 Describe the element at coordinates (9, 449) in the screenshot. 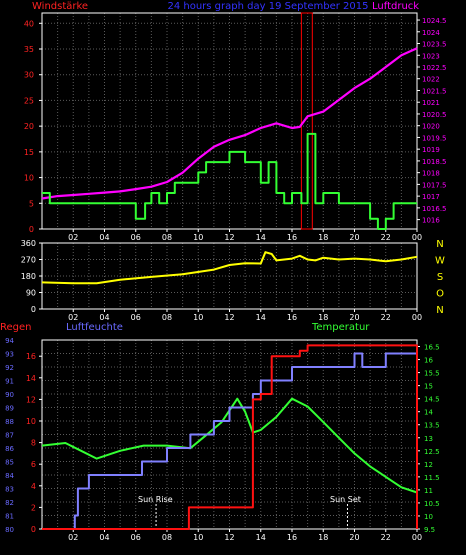

I see `humidity-tick-label: 86` at that location.